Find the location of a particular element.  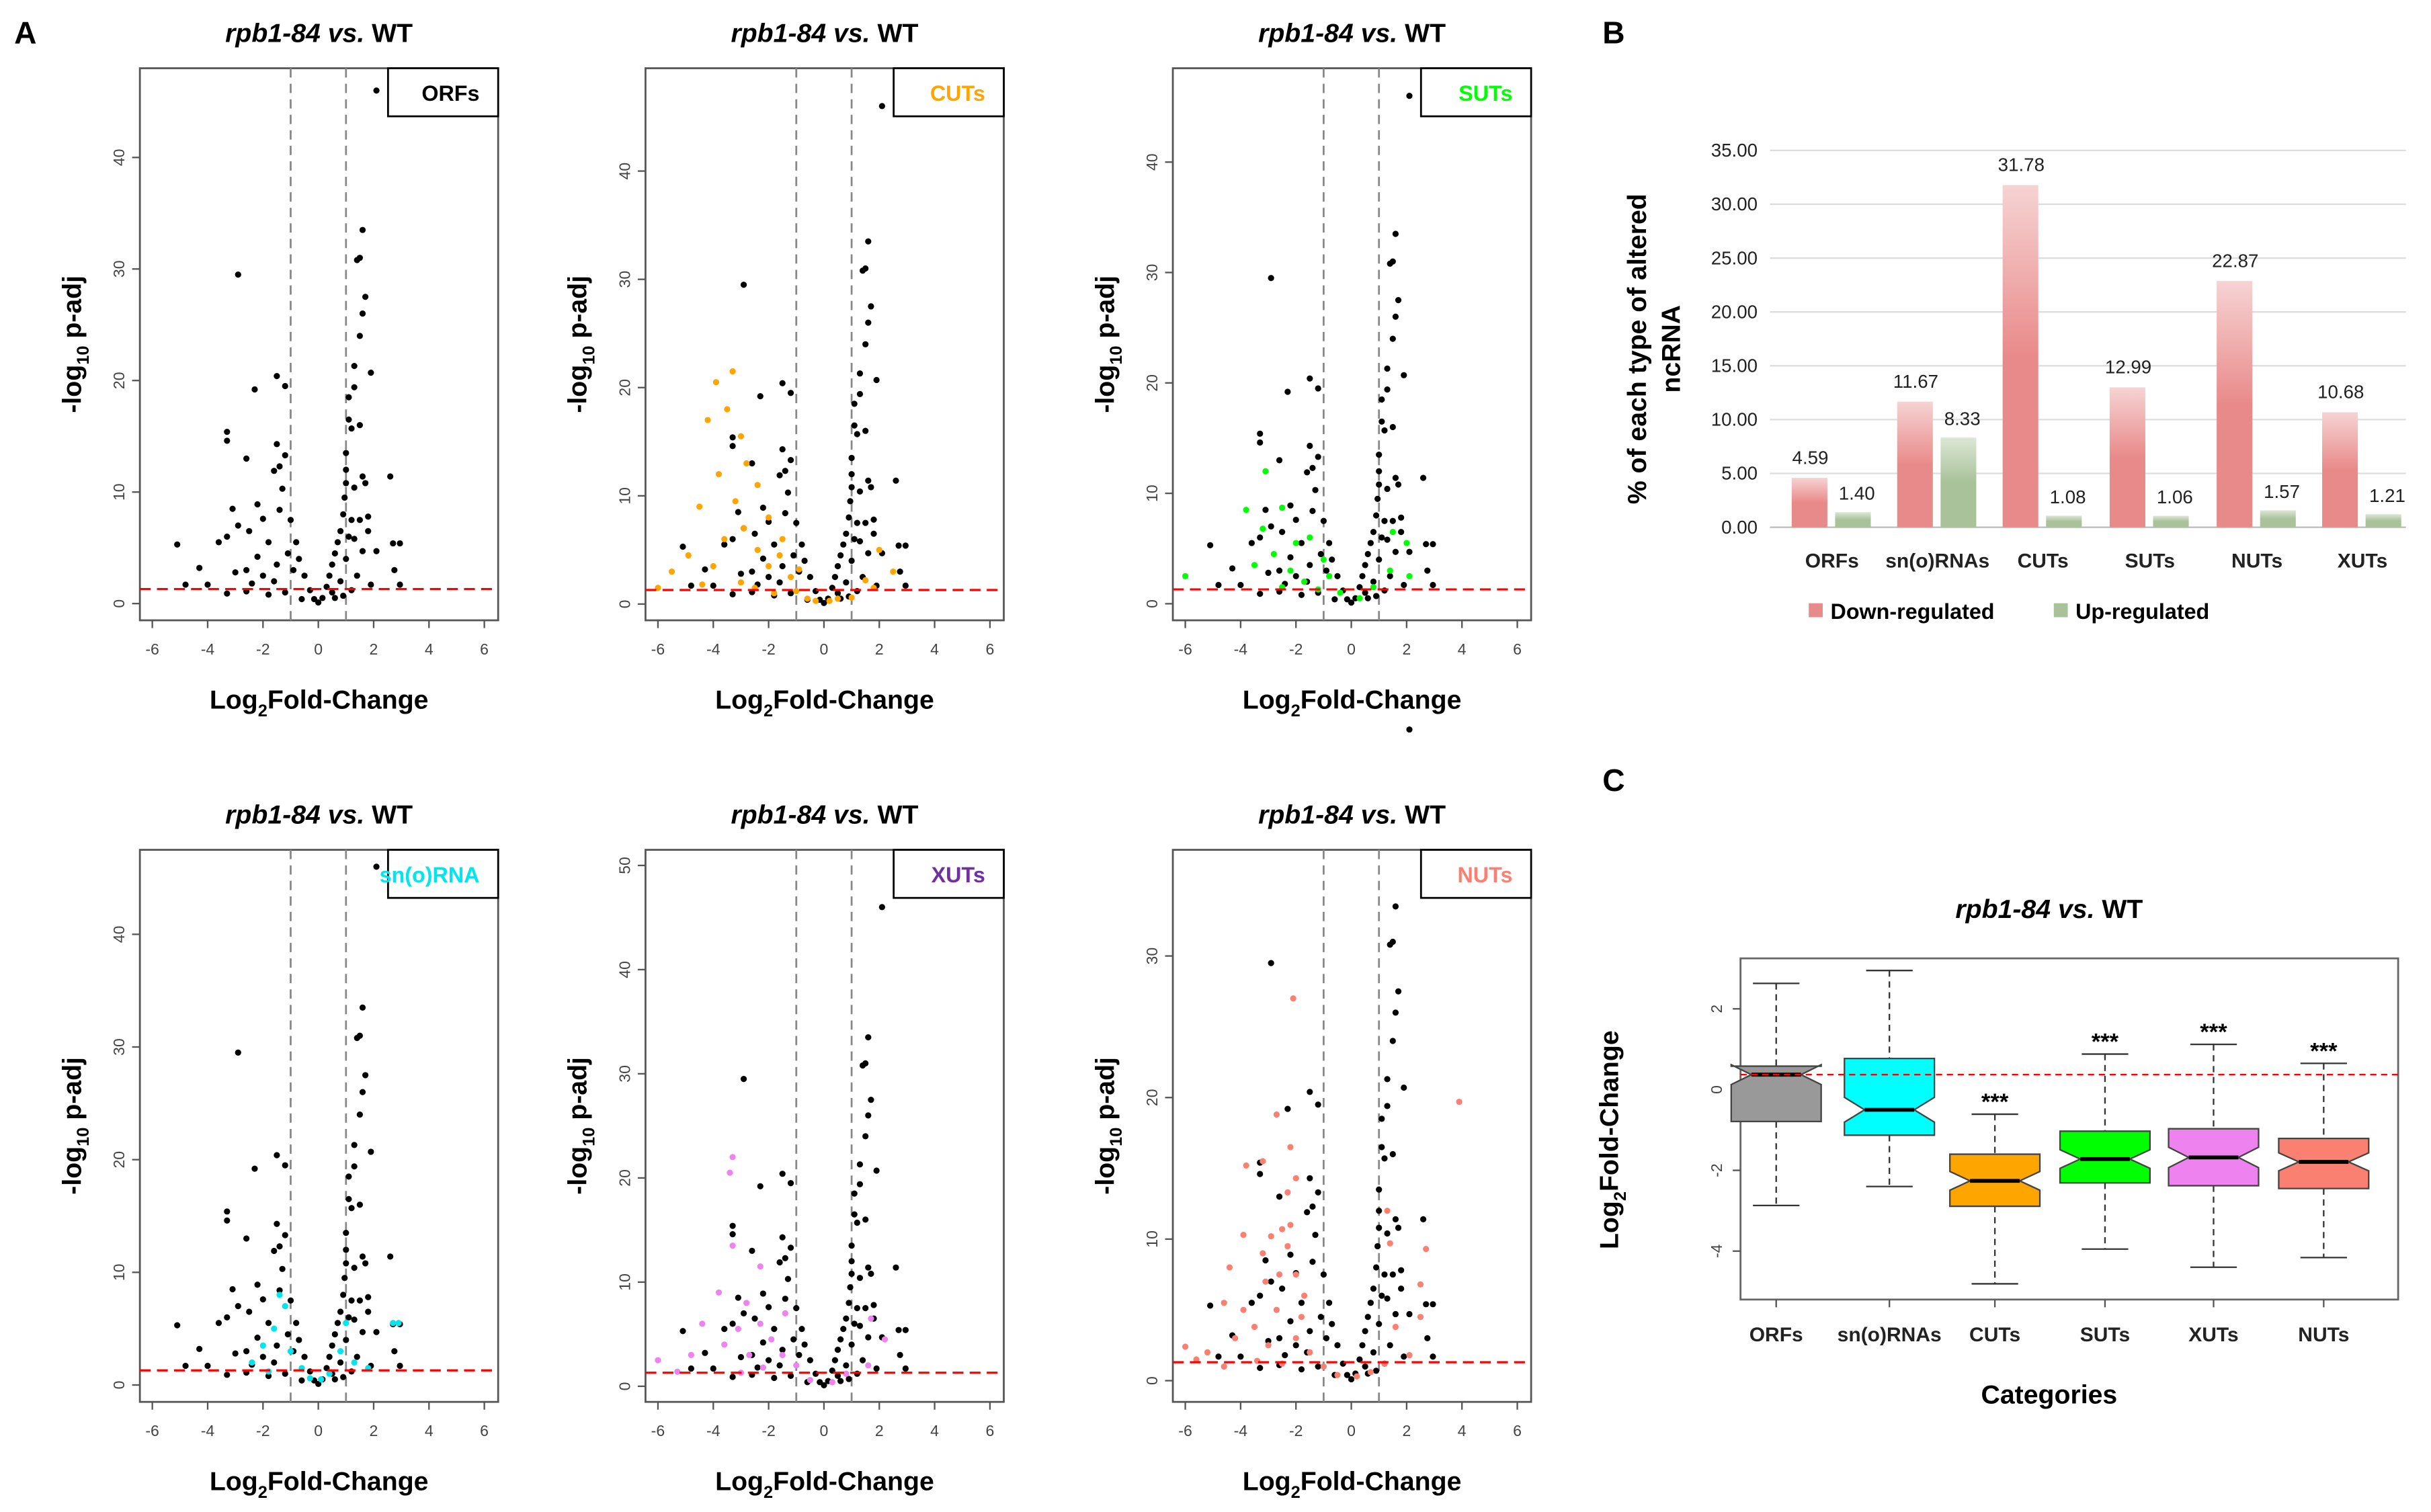

y-tick-label: 0 is located at coordinates (624, 1386).